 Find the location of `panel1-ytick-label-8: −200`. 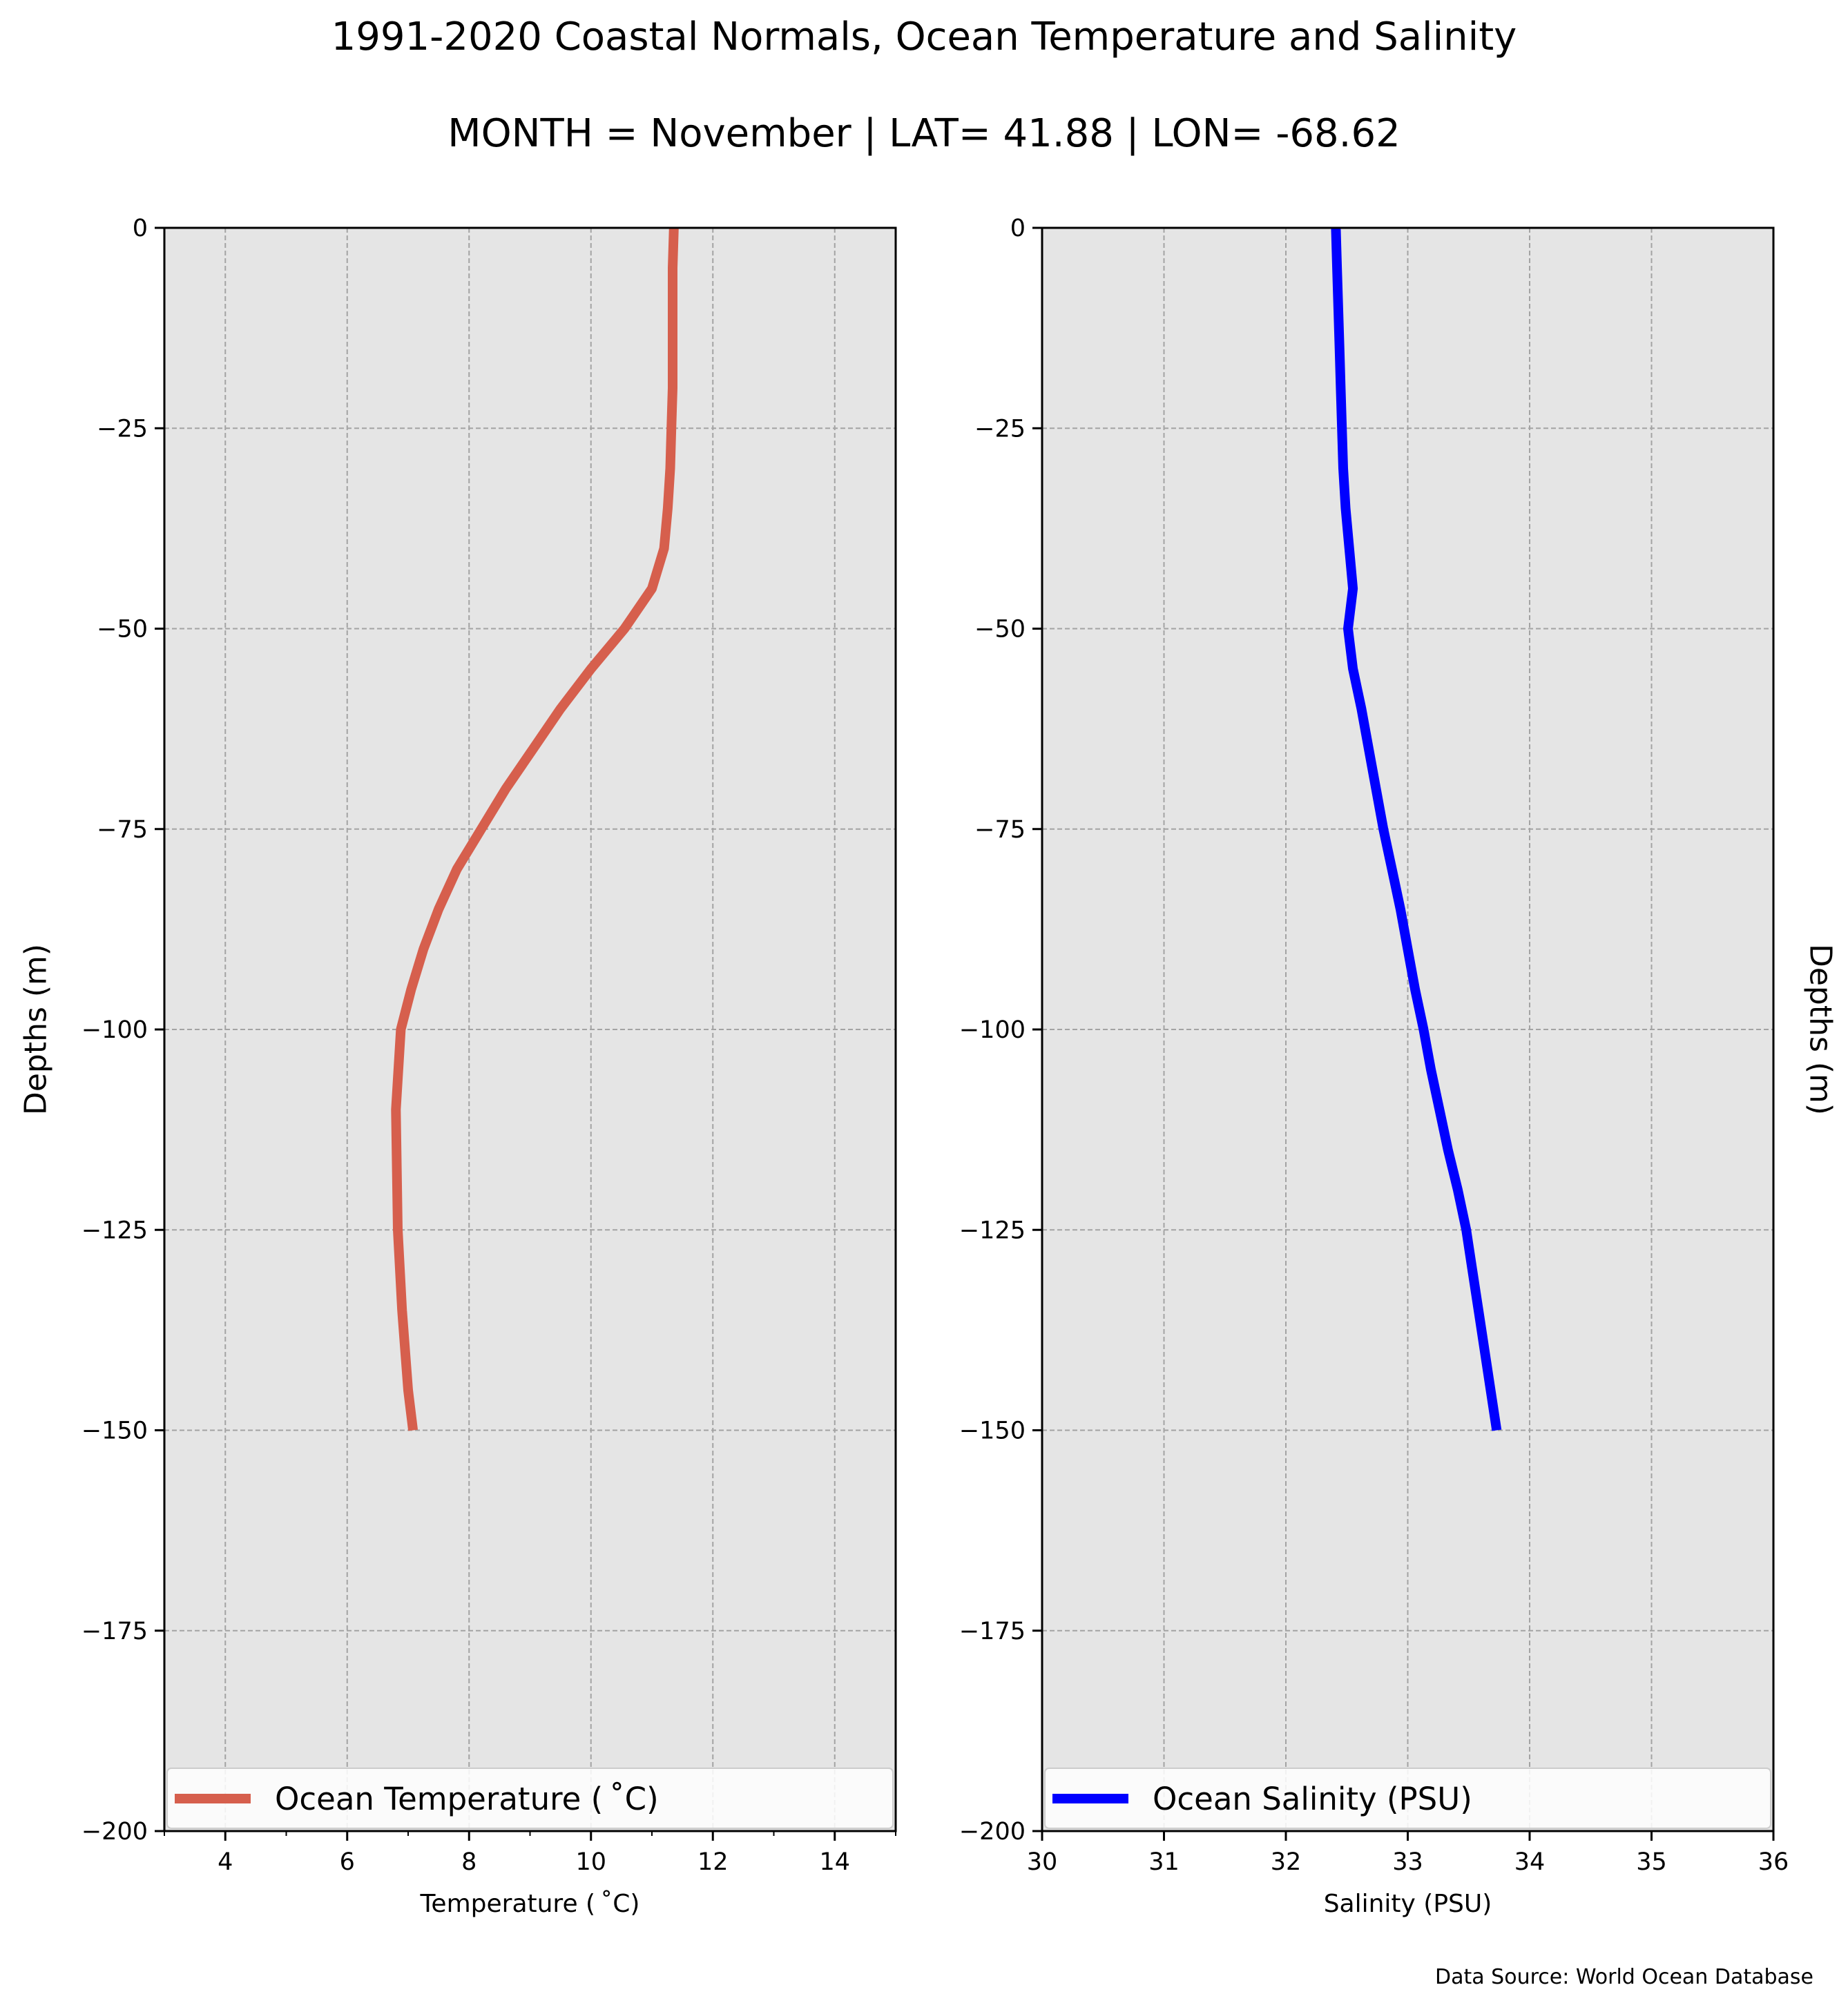

panel1-ytick-label-8: −200 is located at coordinates (992, 1832).